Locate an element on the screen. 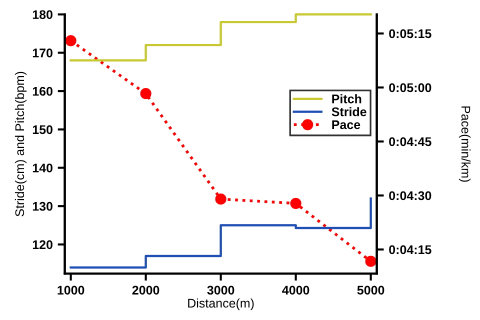 The width and height of the screenshot is (480, 320). y2-tick-label: 0:04:45 is located at coordinates (410, 141).